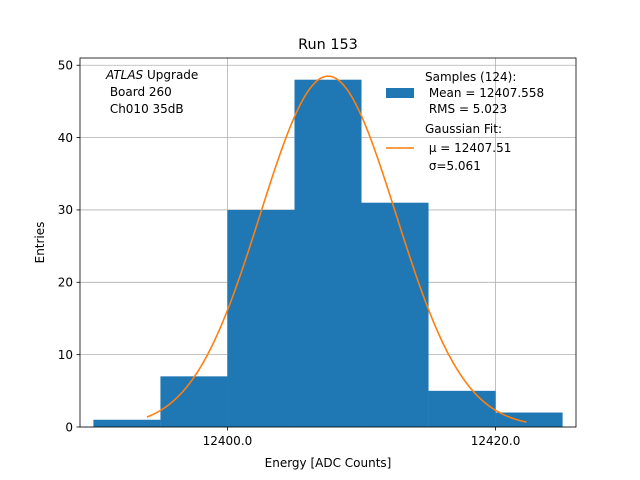 The height and width of the screenshot is (480, 640). What do you see at coordinates (470, 77) in the screenshot?
I see `legend-samples-line-1: Samples (124):` at bounding box center [470, 77].